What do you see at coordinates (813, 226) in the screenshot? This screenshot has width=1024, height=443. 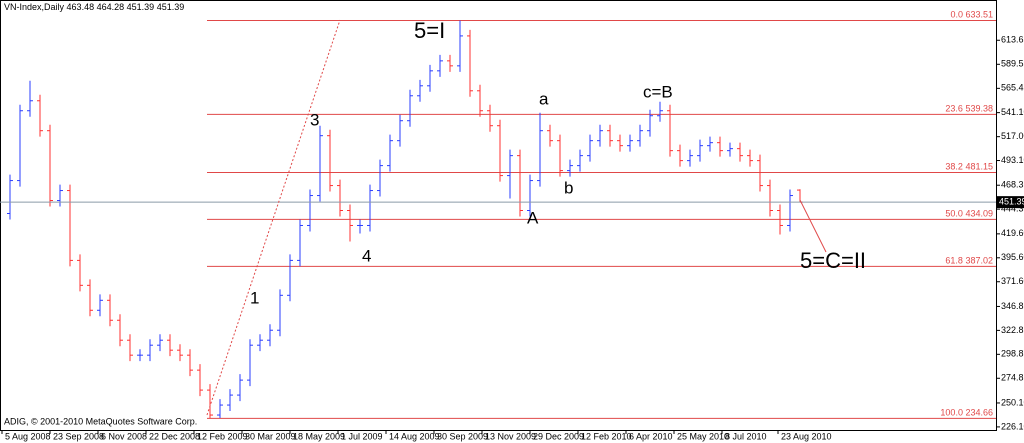 I see `projection-line` at bounding box center [813, 226].